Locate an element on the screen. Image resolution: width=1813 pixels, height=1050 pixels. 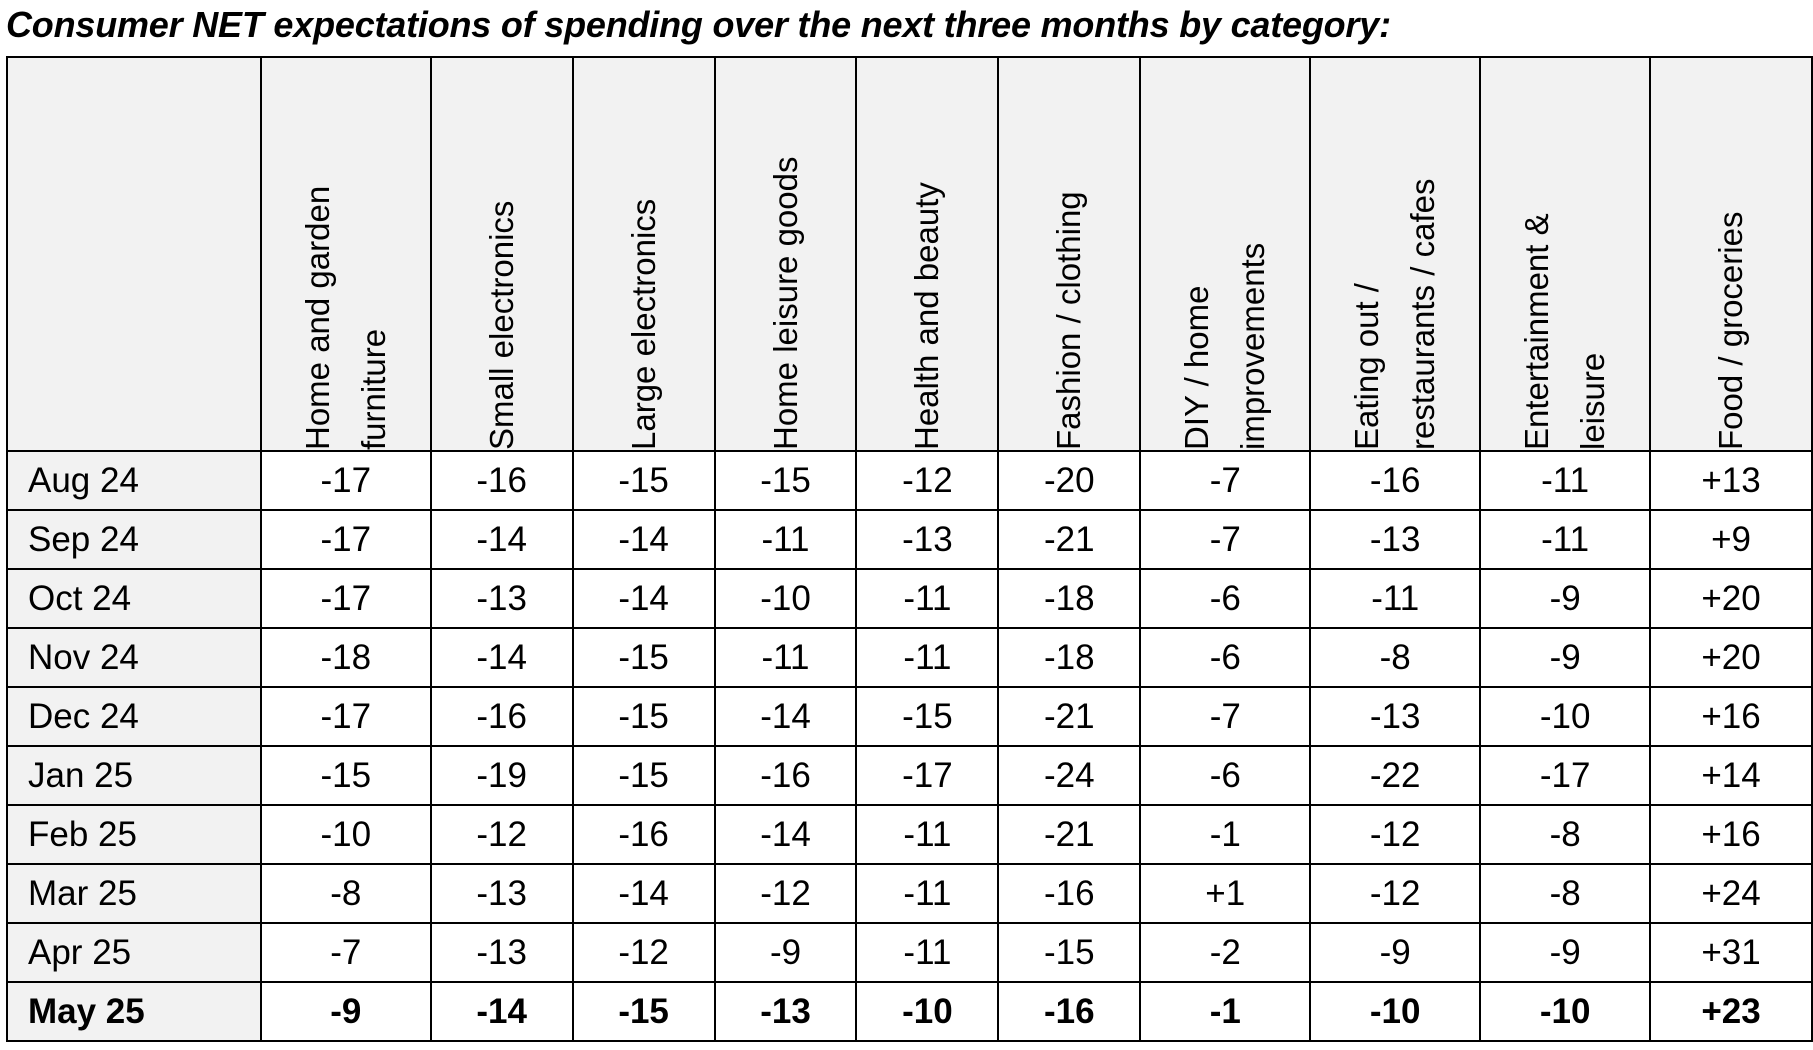
column-header-label: Home leisure goods is located at coordinates (785, 303).